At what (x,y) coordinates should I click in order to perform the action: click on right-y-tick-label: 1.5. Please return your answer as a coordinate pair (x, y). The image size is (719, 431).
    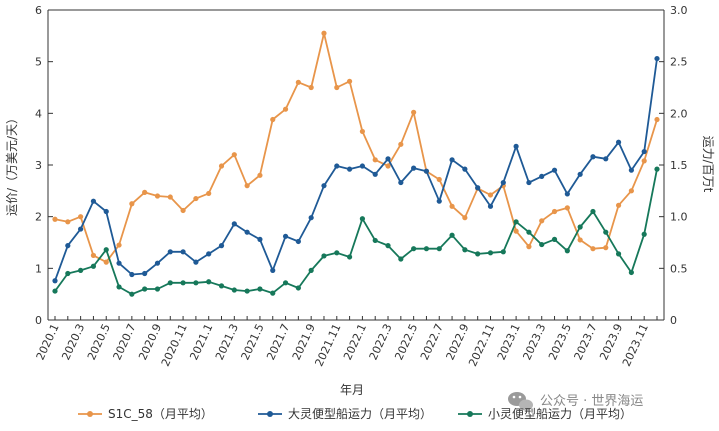
    Looking at the image, I should click on (679, 165).